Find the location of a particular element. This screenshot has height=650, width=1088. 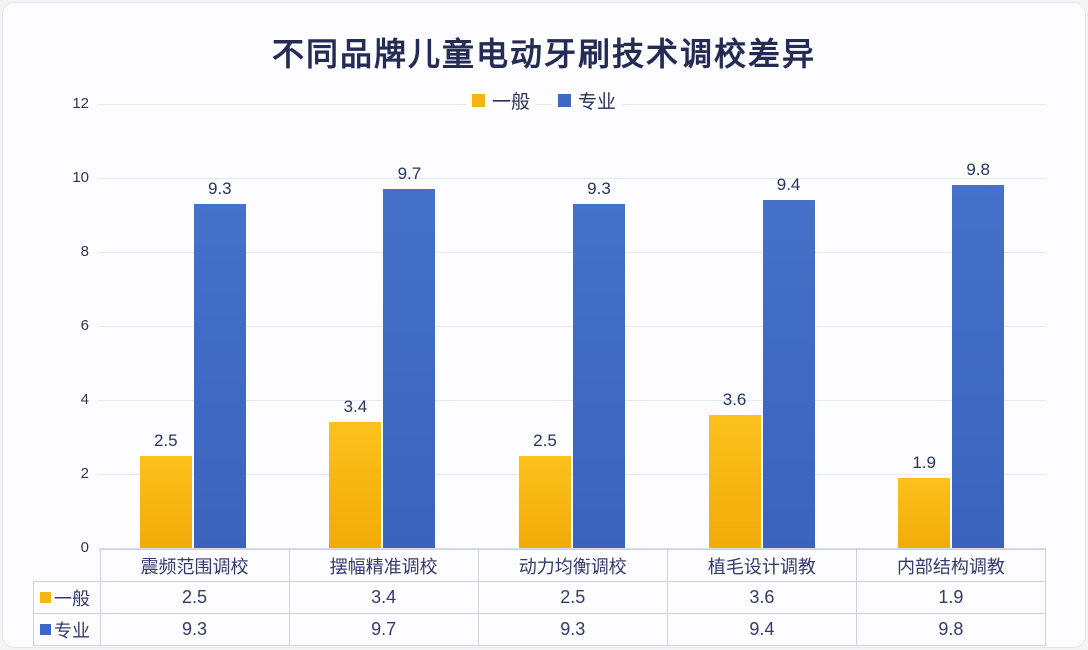

table-value-cell: 9.4 is located at coordinates (761, 629).